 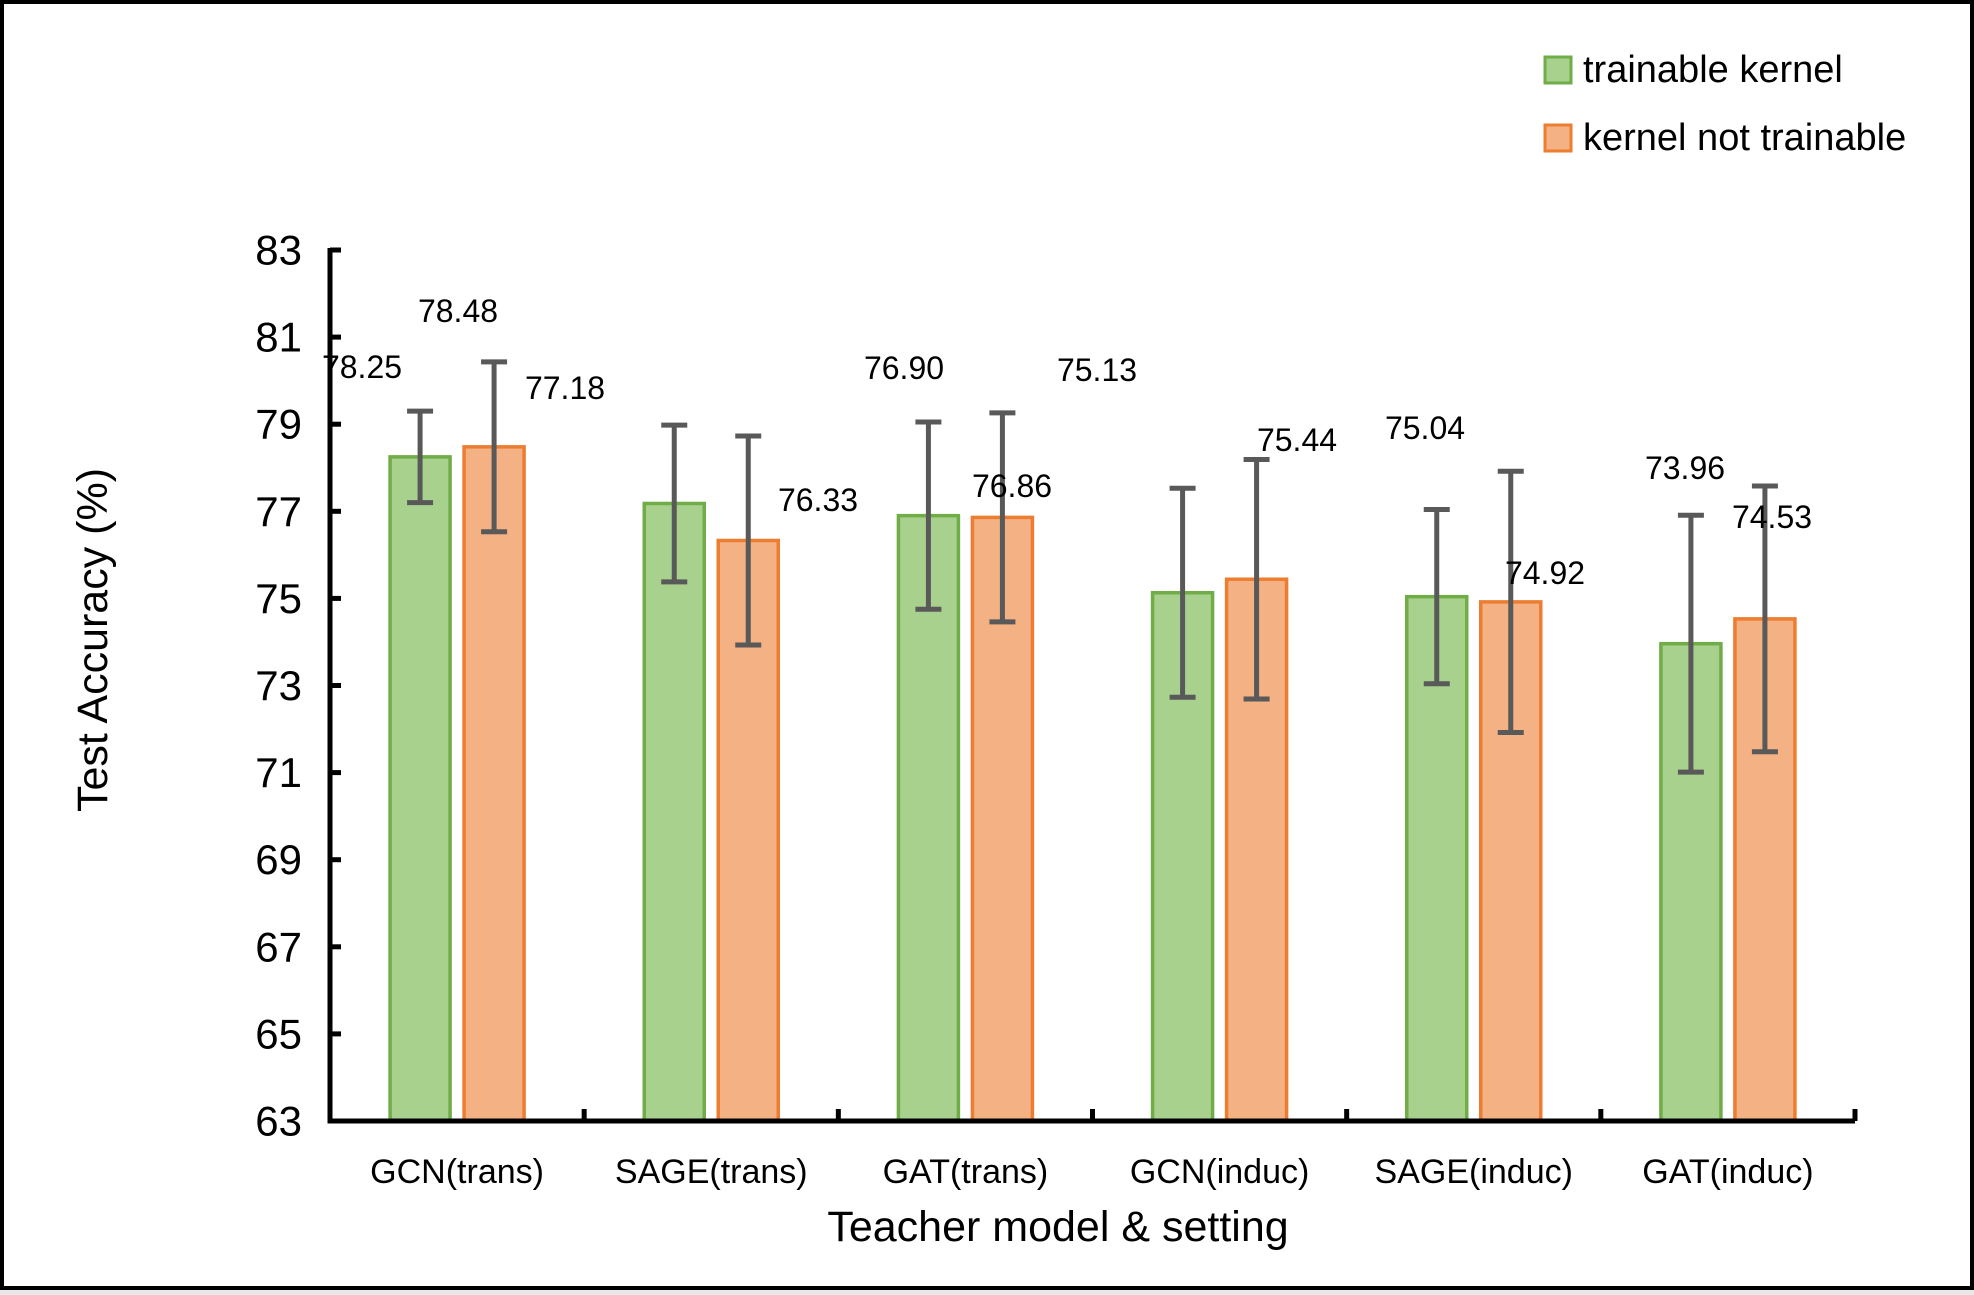 What do you see at coordinates (1219, 1172) in the screenshot?
I see `category-label-GCN(induc): GCN(induc)` at bounding box center [1219, 1172].